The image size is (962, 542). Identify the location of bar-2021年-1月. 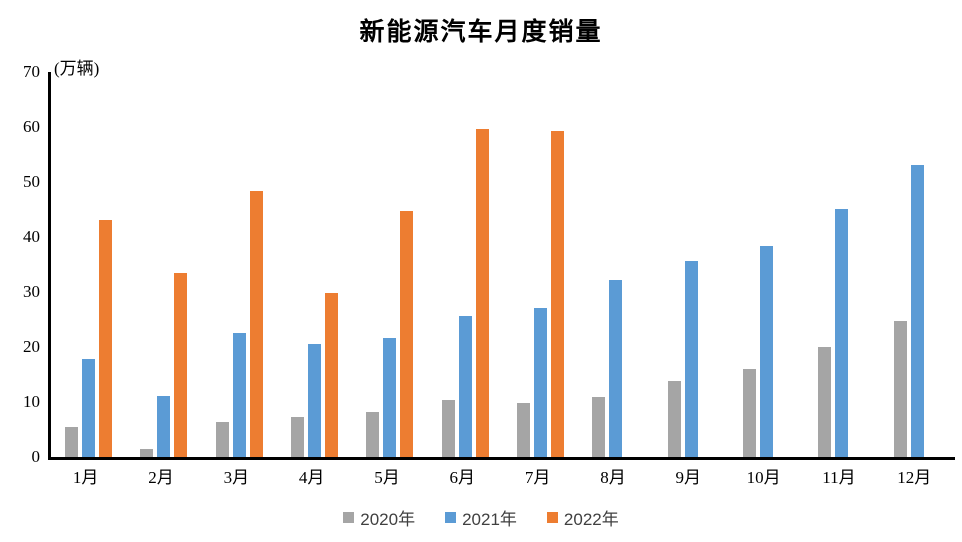
(89, 408).